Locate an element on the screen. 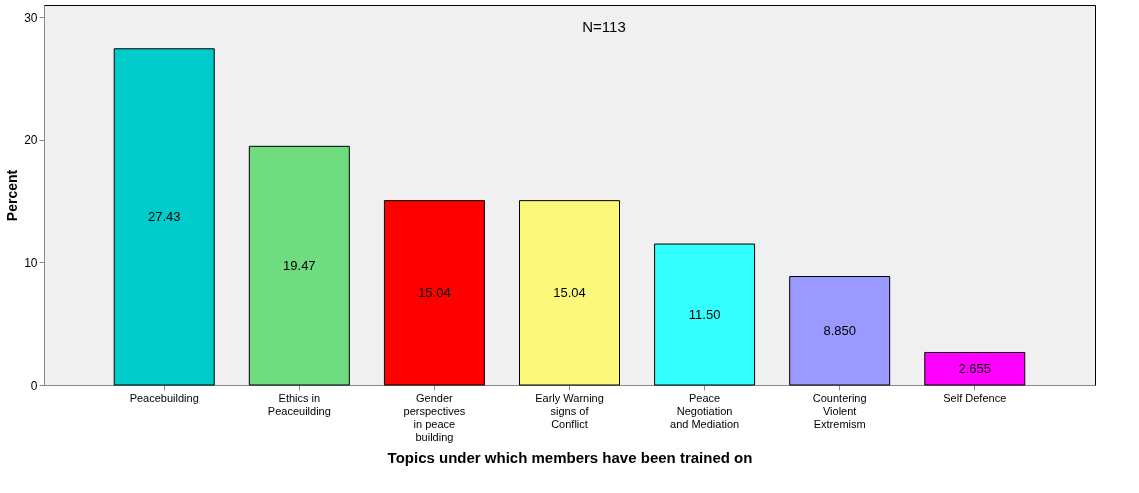 This screenshot has height=493, width=1139. x-tick-label: Countering Violent Extremism is located at coordinates (839, 410).